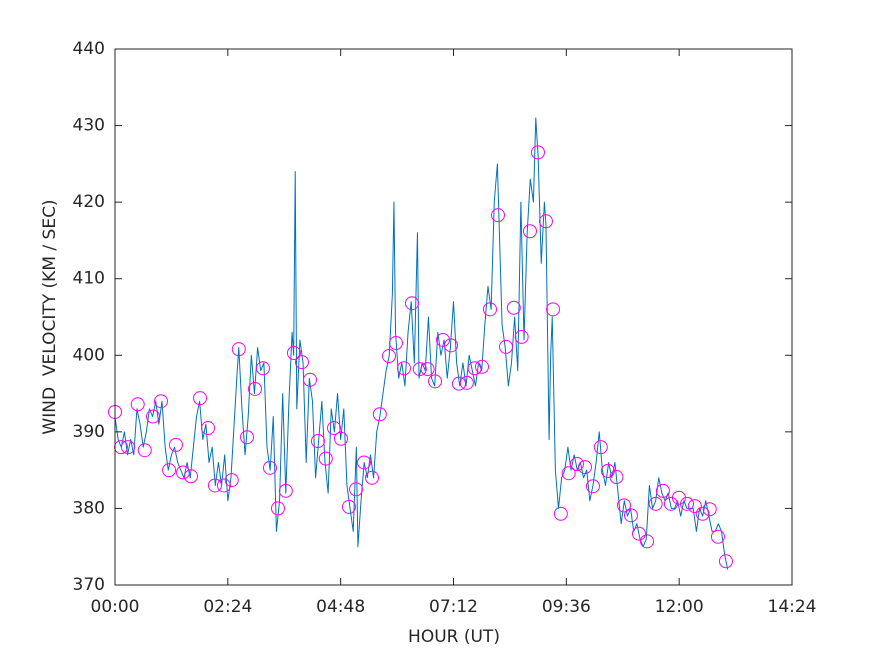  What do you see at coordinates (89, 49) in the screenshot?
I see `y-tick-label: 440` at bounding box center [89, 49].